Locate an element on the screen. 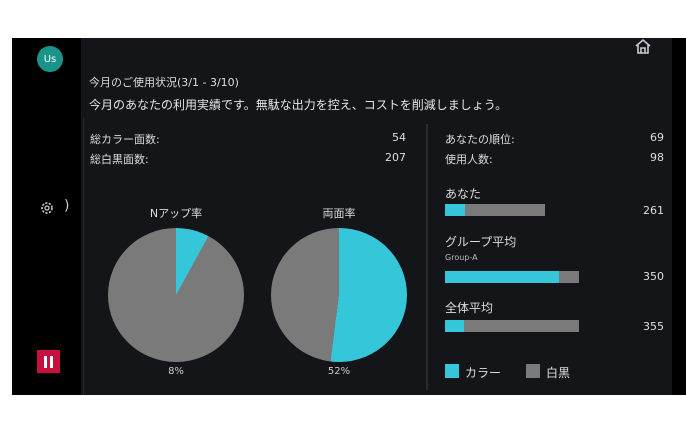 This screenshot has width=686, height=431. duplex-rate-pie is located at coordinates (339, 295).